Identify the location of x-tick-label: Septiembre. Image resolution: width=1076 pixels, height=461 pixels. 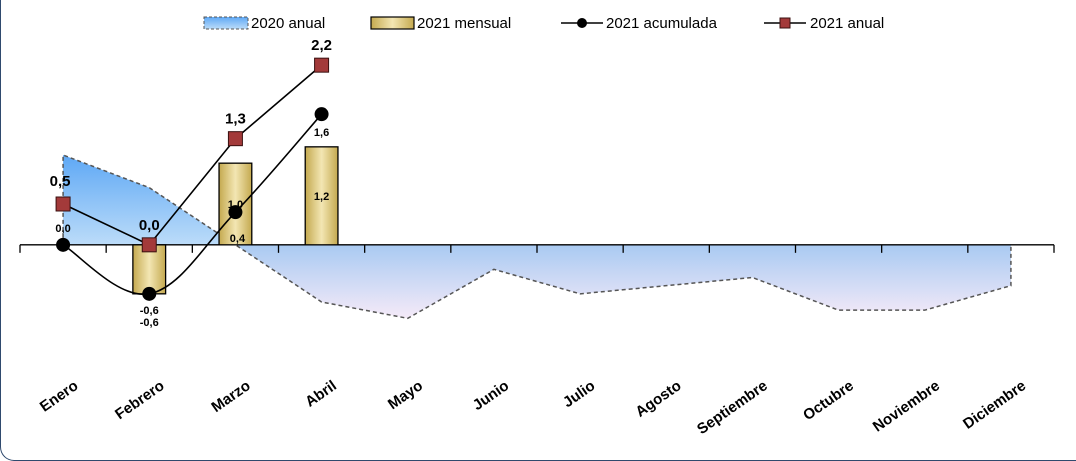
(732, 407).